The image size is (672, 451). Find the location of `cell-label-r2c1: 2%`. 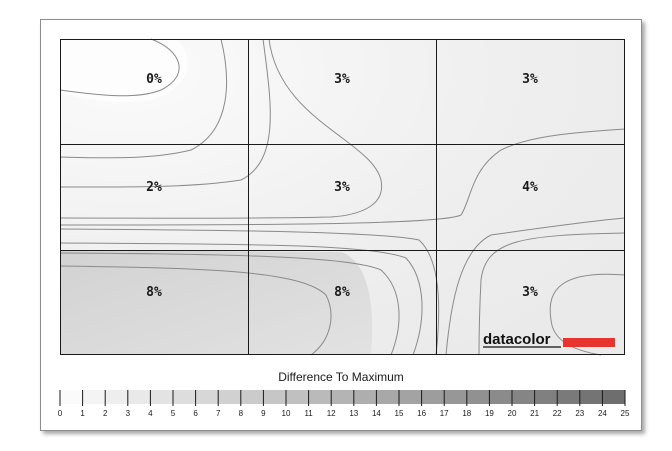

cell-label-r2c1: 2% is located at coordinates (154, 187).